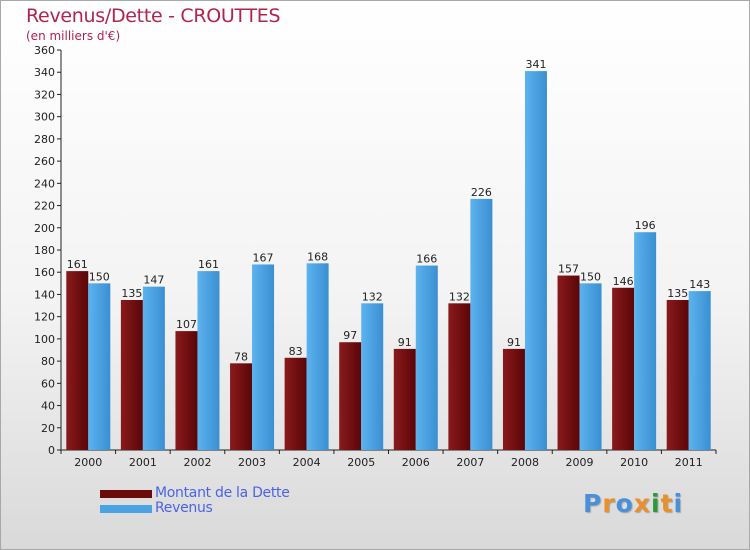 This screenshot has width=750, height=550. I want to click on x-tick-label: 2009, so click(580, 462).